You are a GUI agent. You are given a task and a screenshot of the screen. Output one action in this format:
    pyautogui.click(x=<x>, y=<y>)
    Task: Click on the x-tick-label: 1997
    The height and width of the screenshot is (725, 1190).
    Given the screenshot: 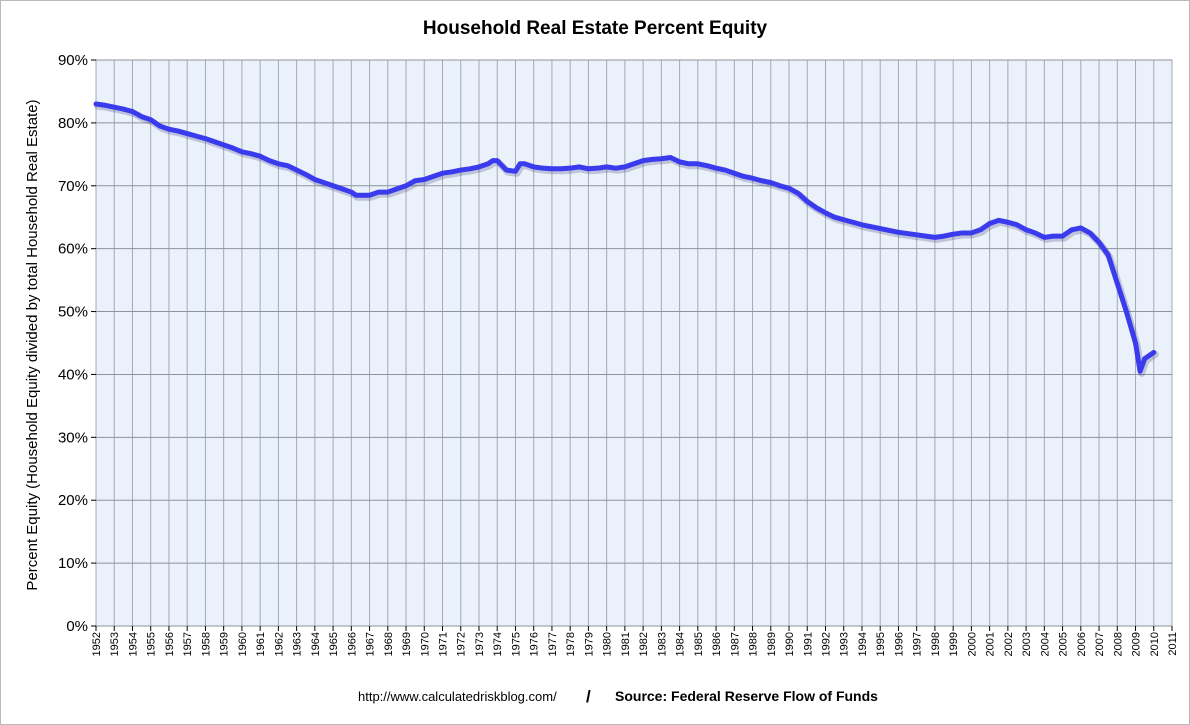 What is the action you would take?
    pyautogui.click(x=918, y=644)
    